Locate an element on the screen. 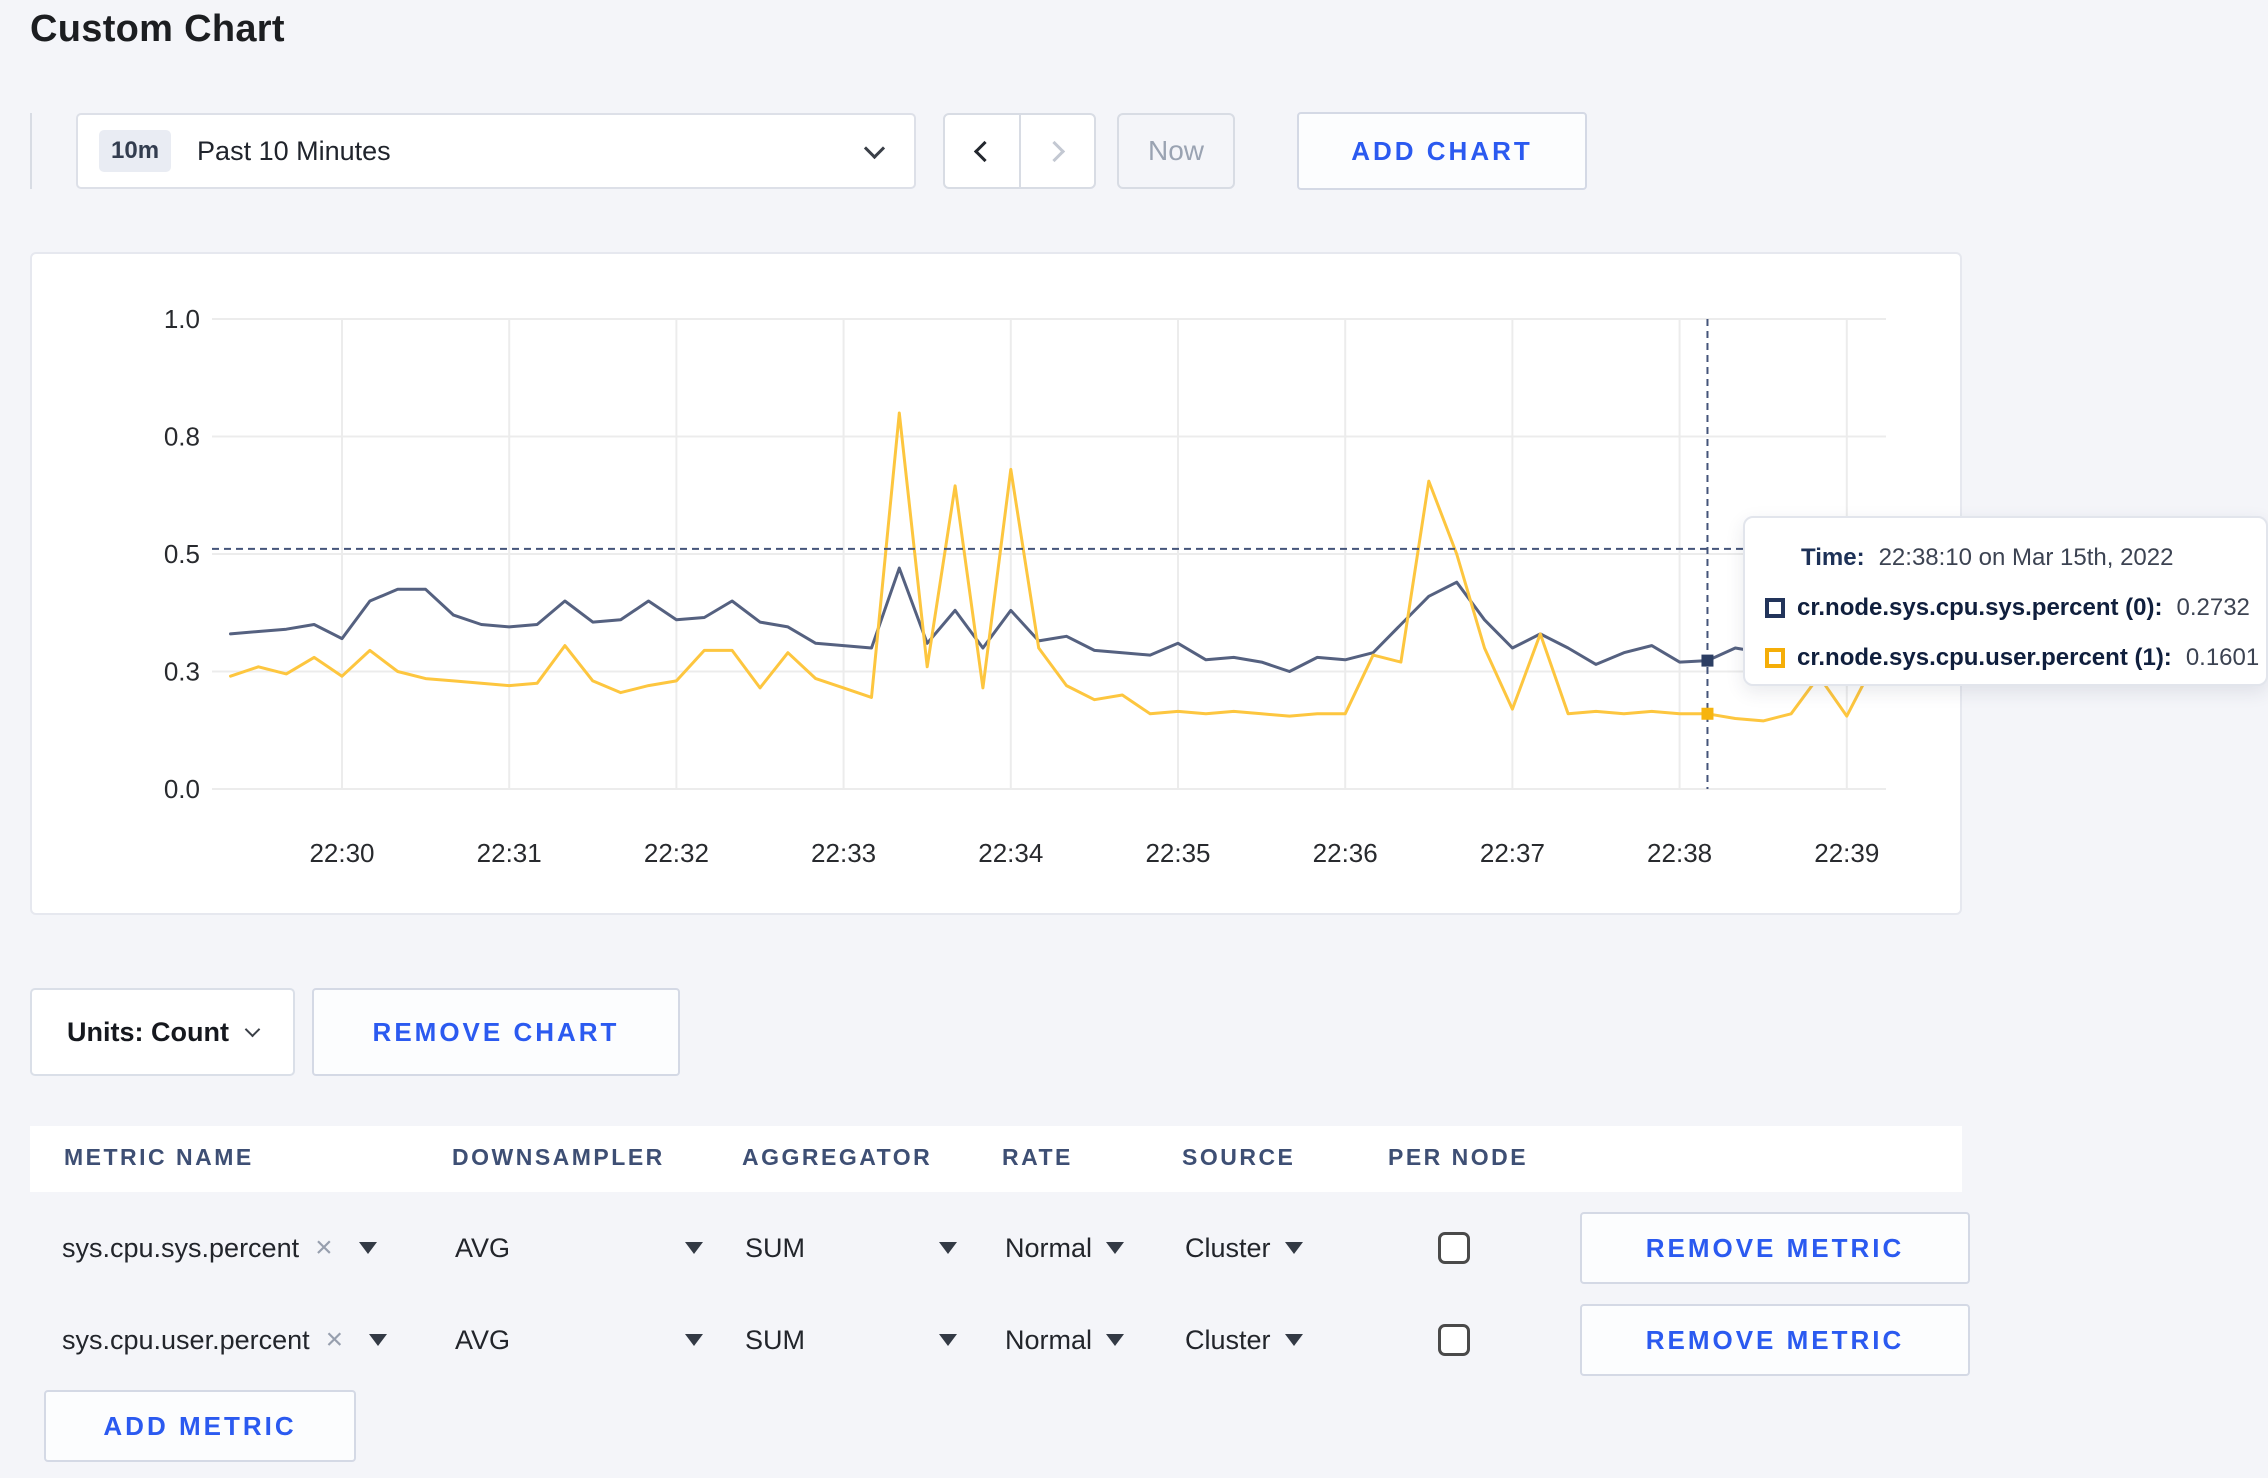  svg-text: 22:31 is located at coordinates (509, 853).